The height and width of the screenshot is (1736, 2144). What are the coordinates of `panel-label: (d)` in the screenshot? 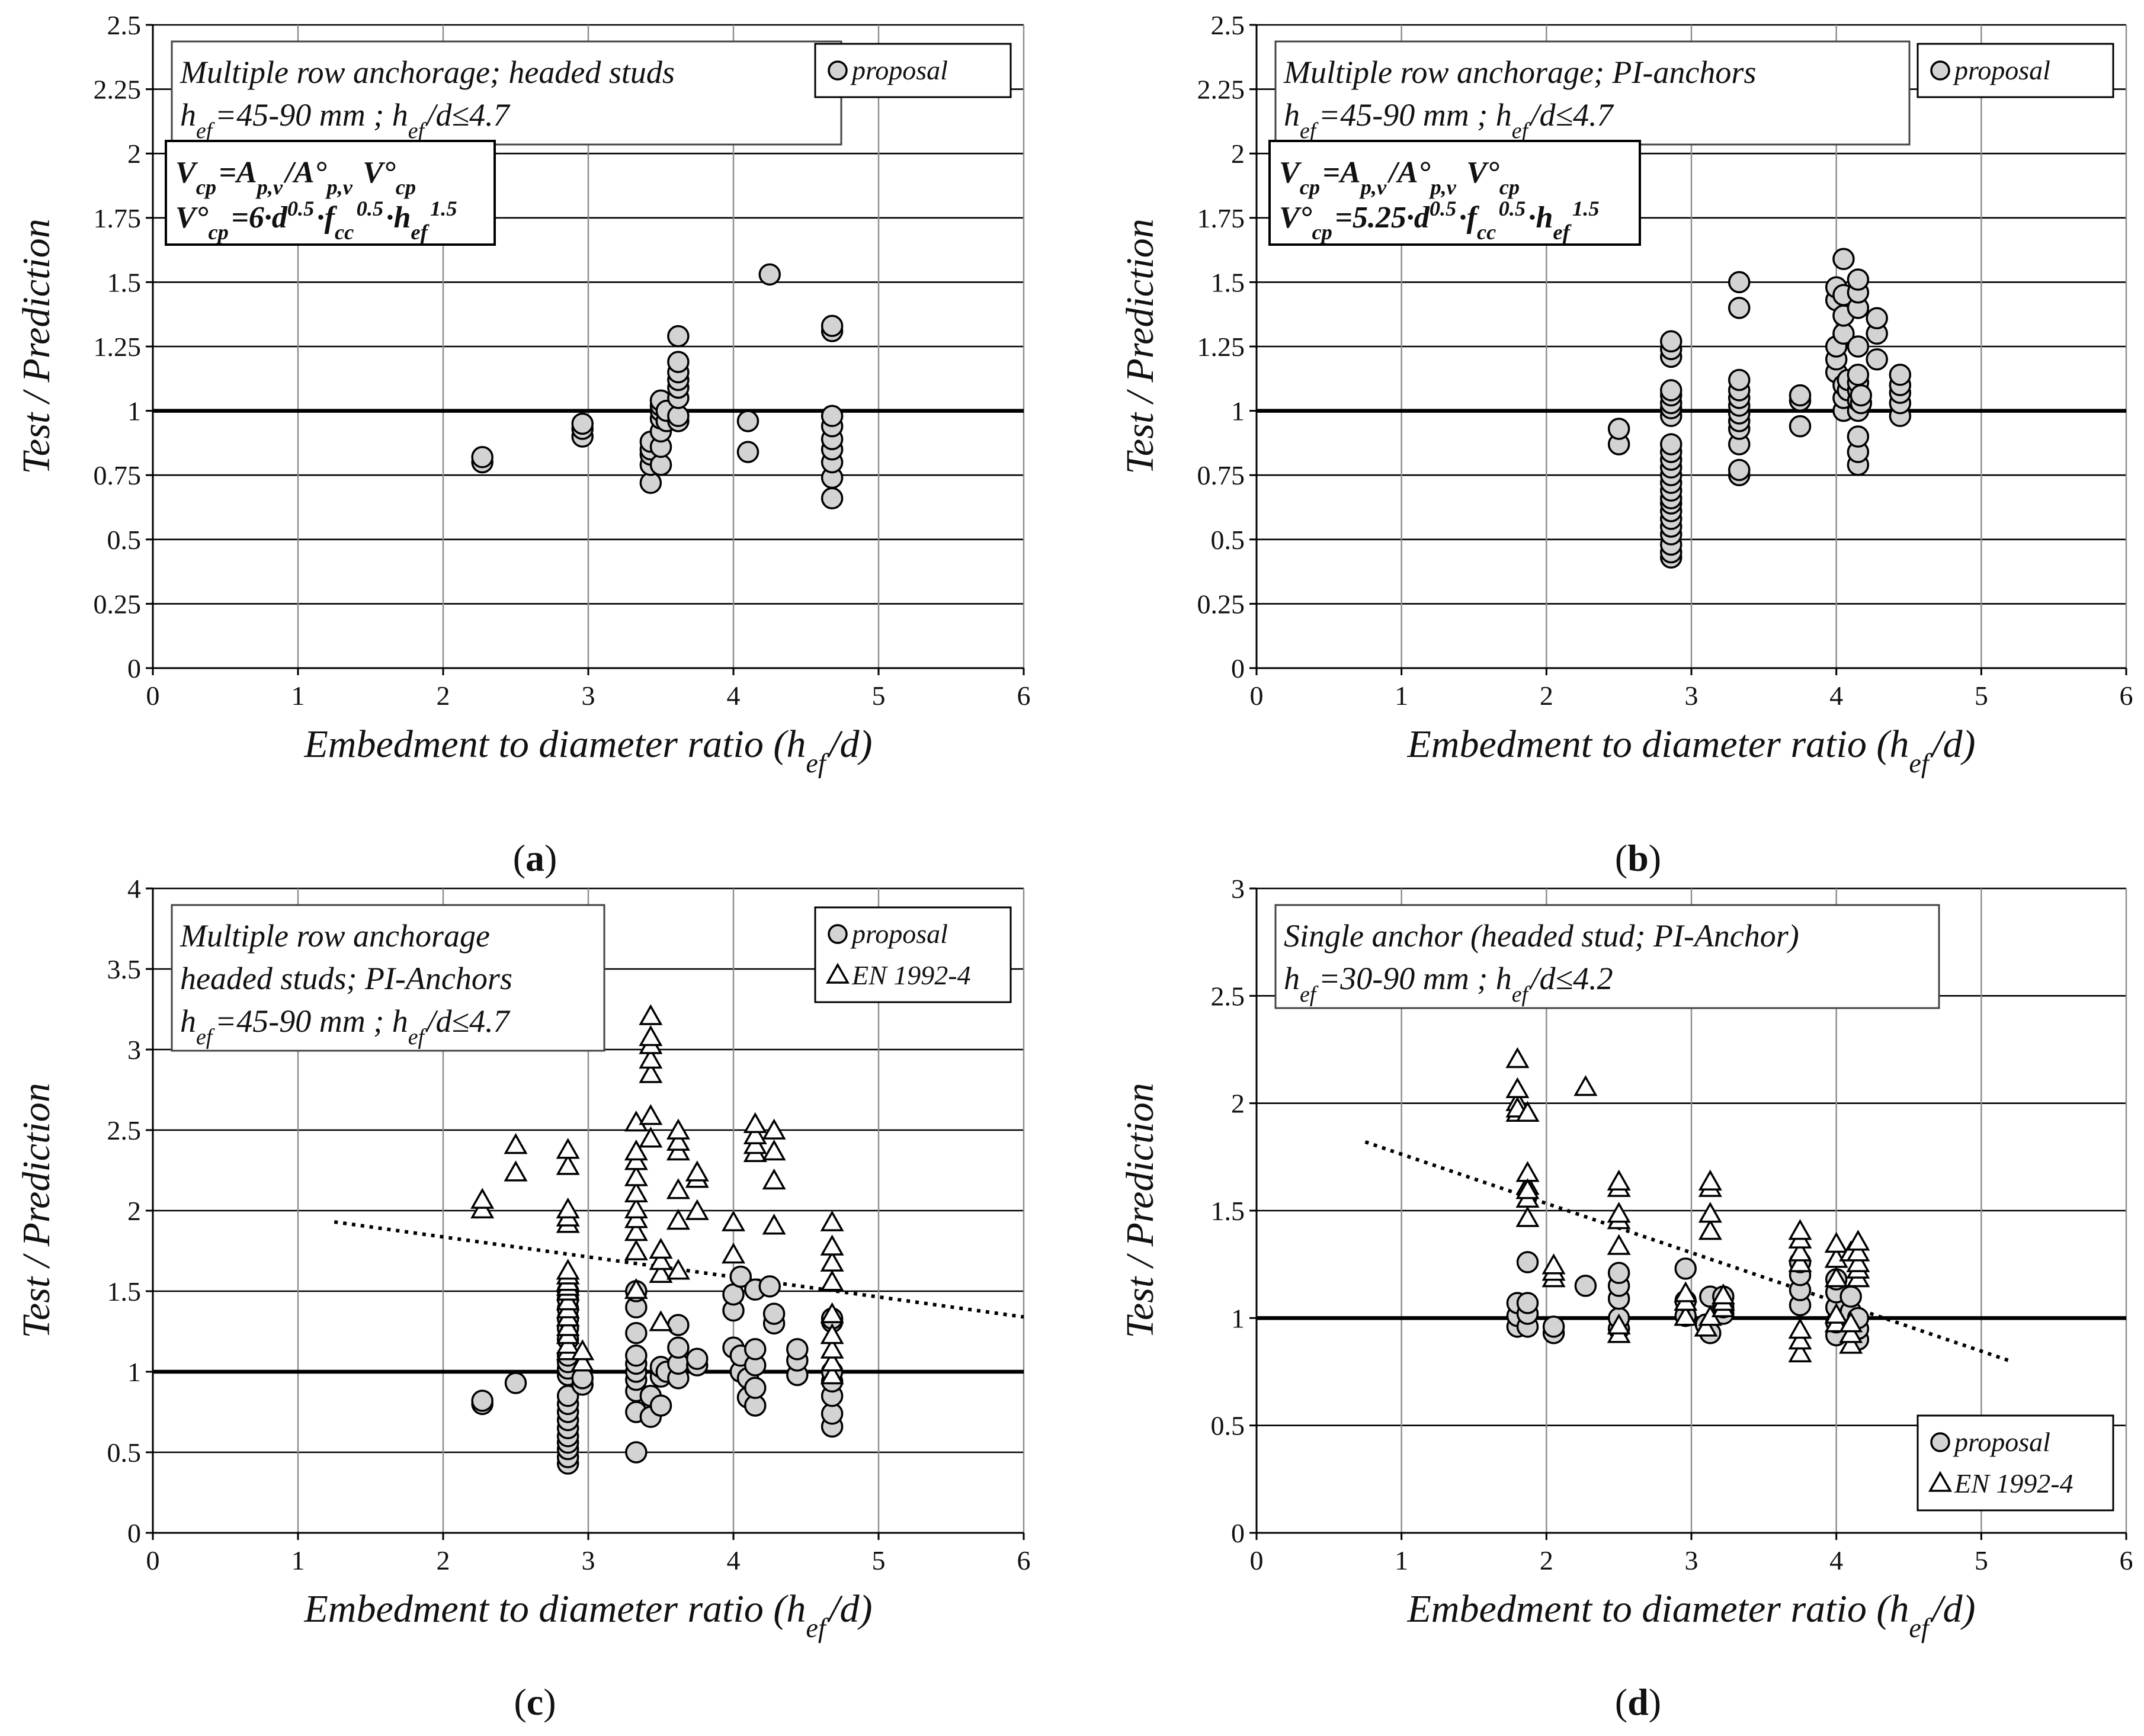 It's located at (1638, 1702).